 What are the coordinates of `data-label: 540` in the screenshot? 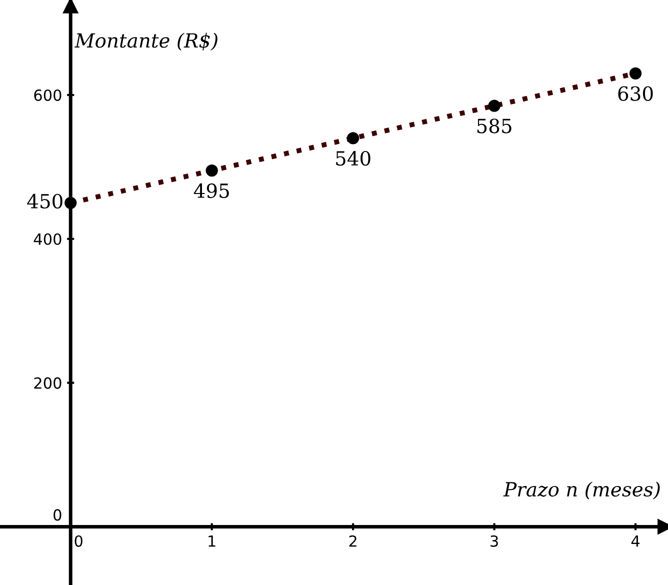 It's located at (353, 158).